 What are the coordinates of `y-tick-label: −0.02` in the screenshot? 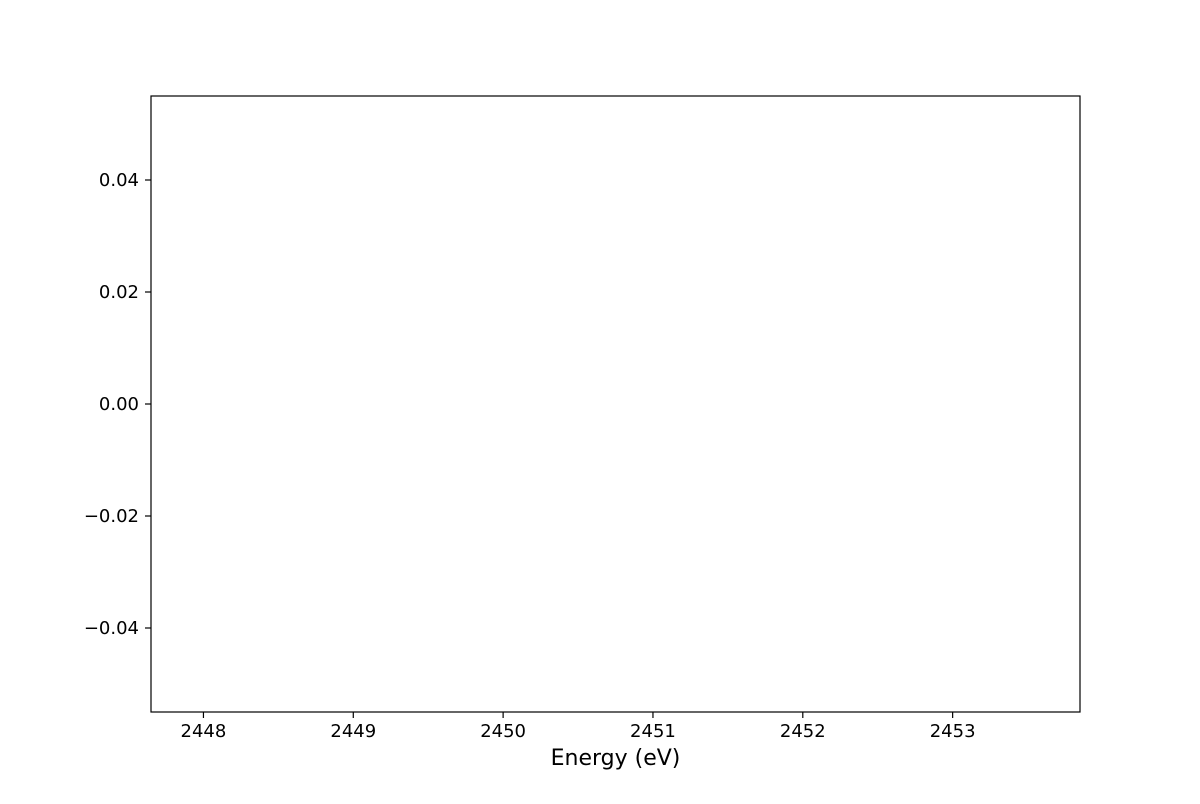 It's located at (111, 516).